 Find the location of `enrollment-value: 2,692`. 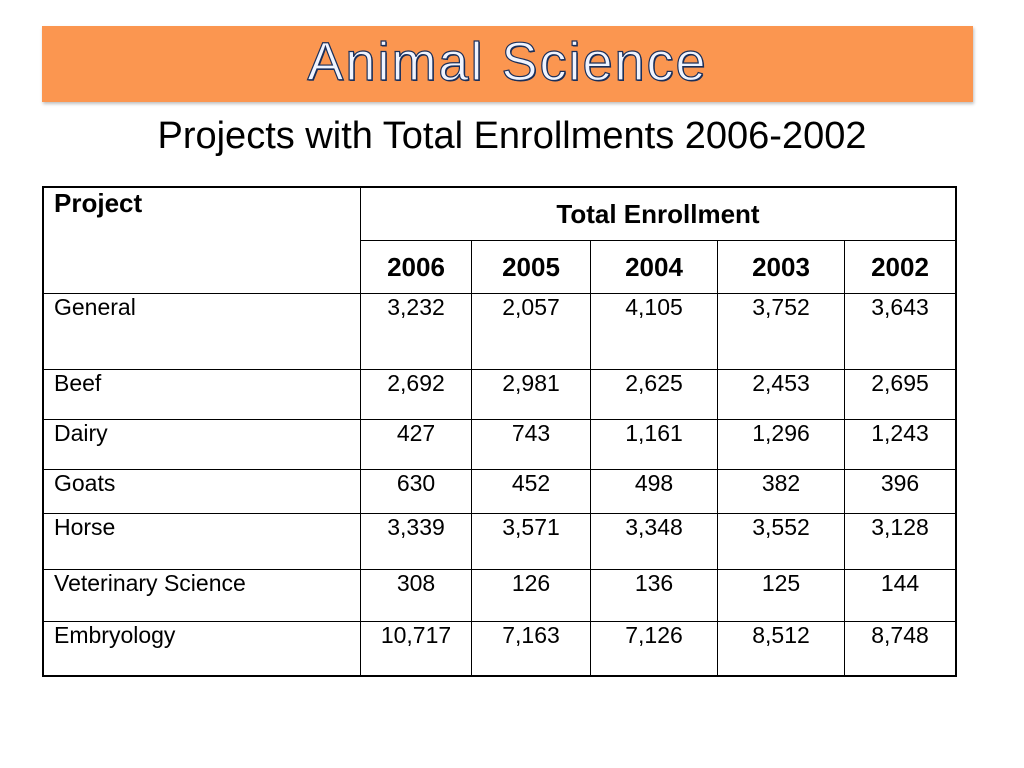

enrollment-value: 2,692 is located at coordinates (416, 394).